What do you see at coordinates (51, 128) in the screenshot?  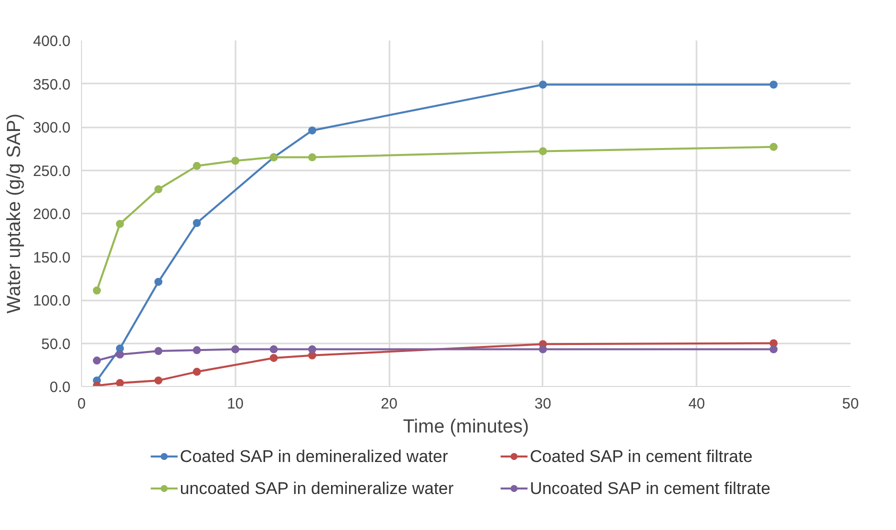 I see `y-tick-label: 300.0` at bounding box center [51, 128].